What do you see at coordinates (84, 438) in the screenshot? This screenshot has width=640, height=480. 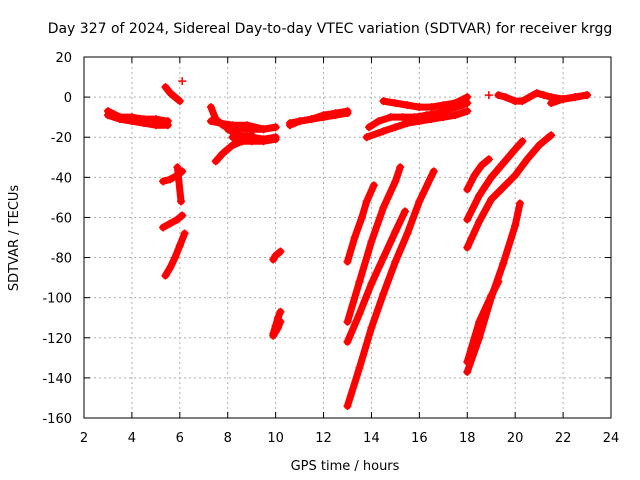 I see `x-tick-label: 2` at bounding box center [84, 438].